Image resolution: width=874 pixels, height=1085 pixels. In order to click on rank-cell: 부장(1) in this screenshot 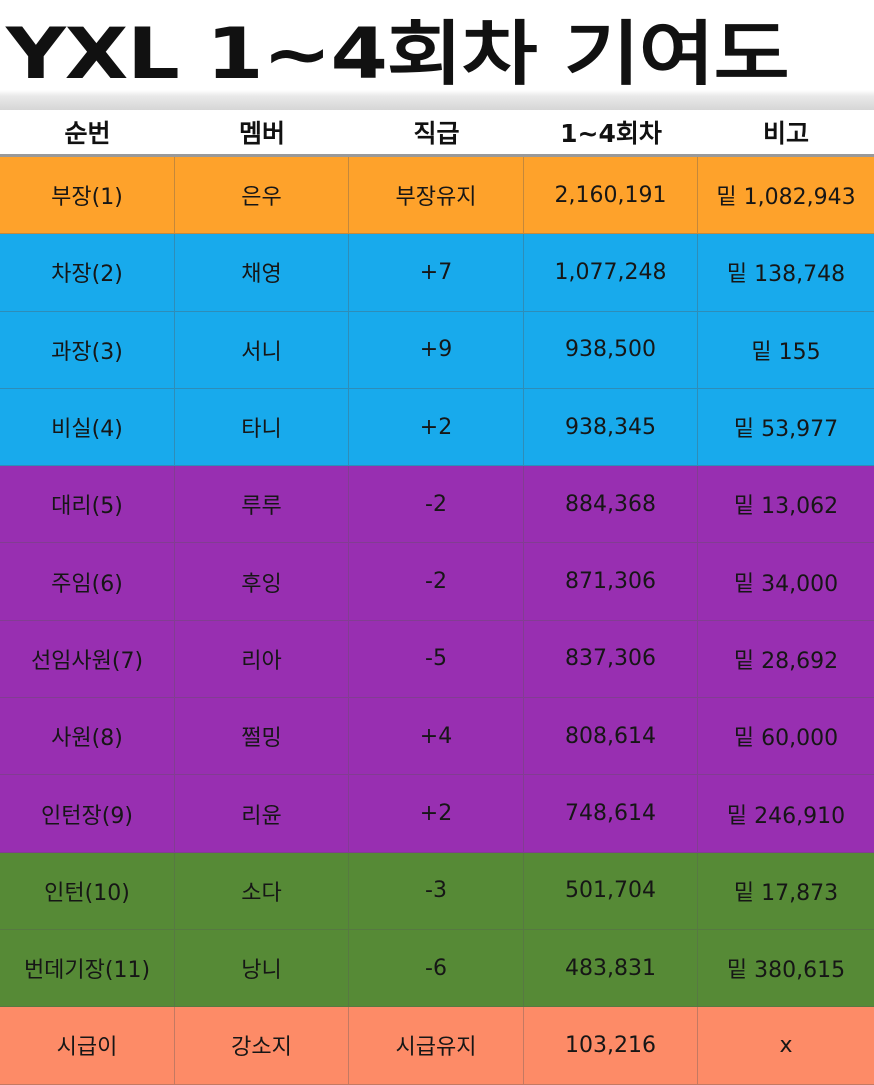, I will do `click(87, 196)`.